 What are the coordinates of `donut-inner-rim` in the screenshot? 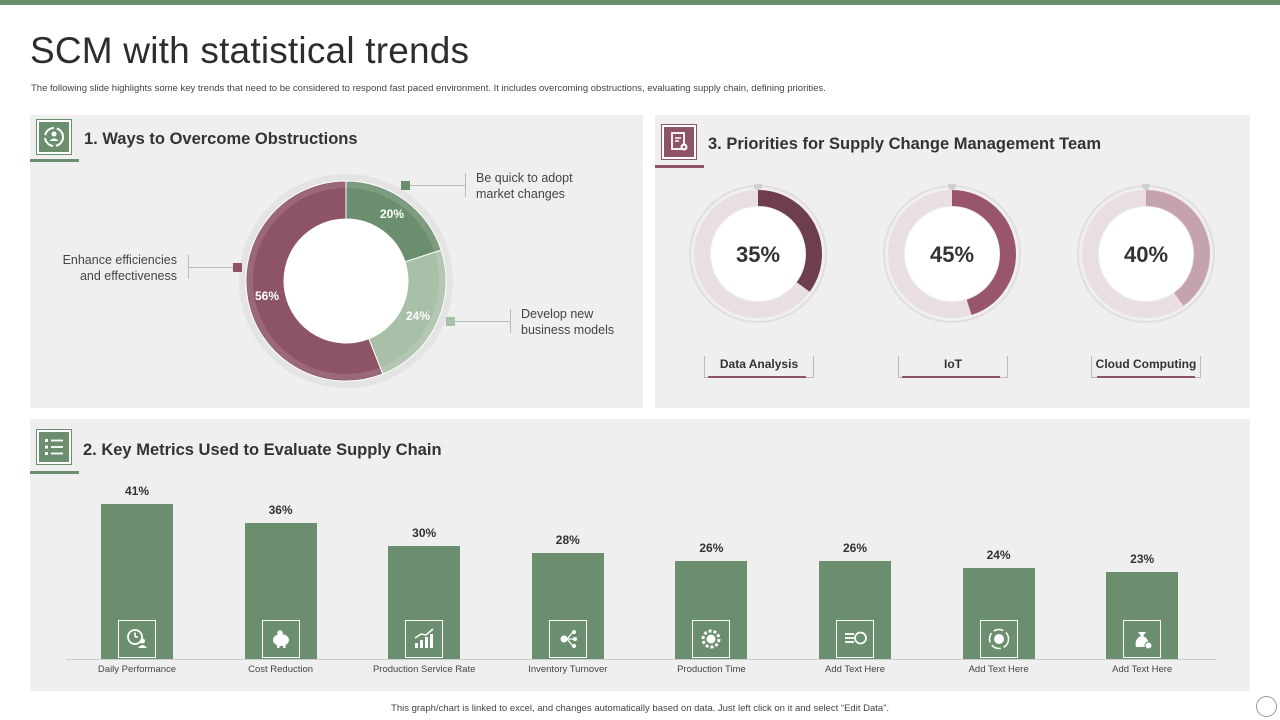 It's located at (346, 281).